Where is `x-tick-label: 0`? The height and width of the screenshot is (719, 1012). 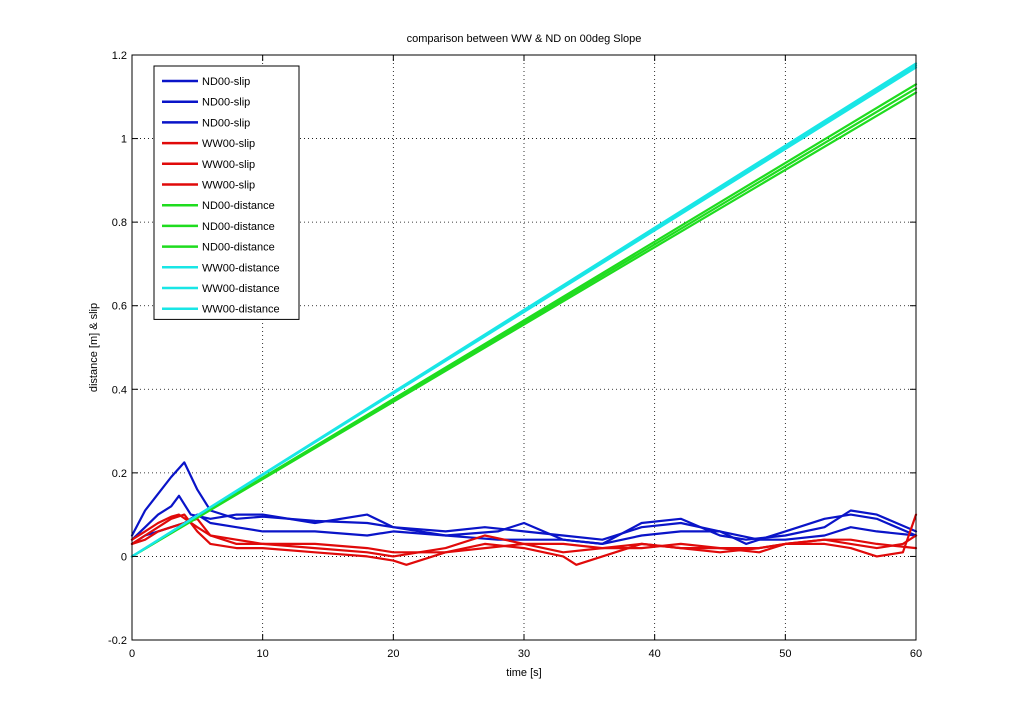 x-tick-label: 0 is located at coordinates (132, 654).